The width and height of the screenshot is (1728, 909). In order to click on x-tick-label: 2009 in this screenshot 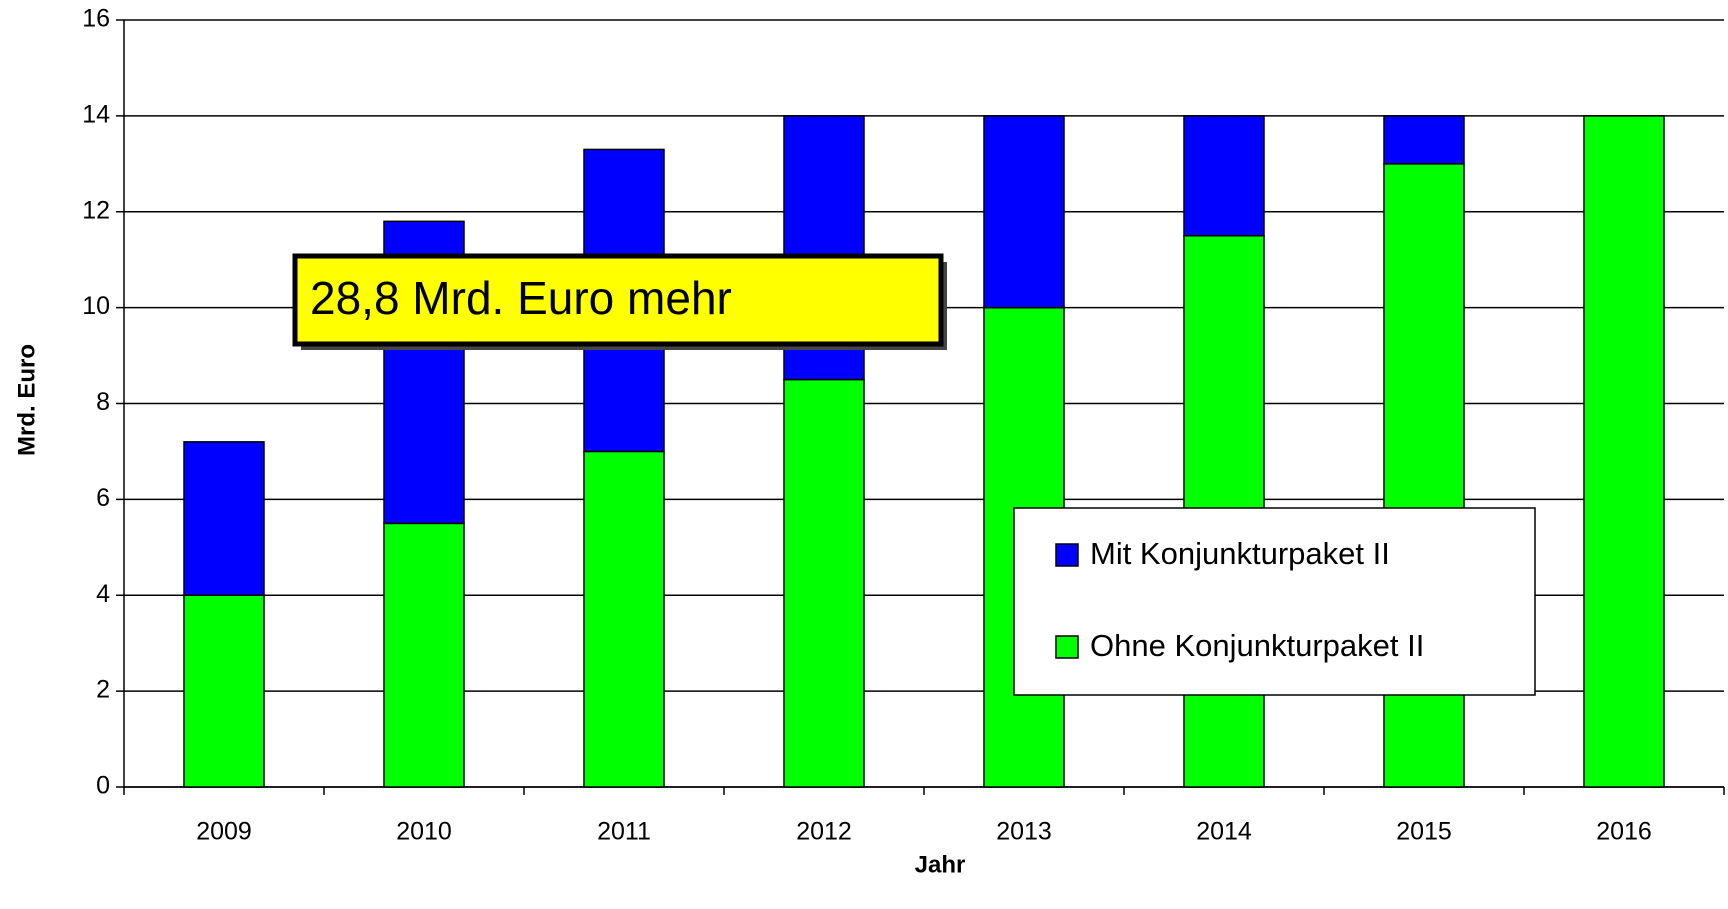, I will do `click(224, 832)`.